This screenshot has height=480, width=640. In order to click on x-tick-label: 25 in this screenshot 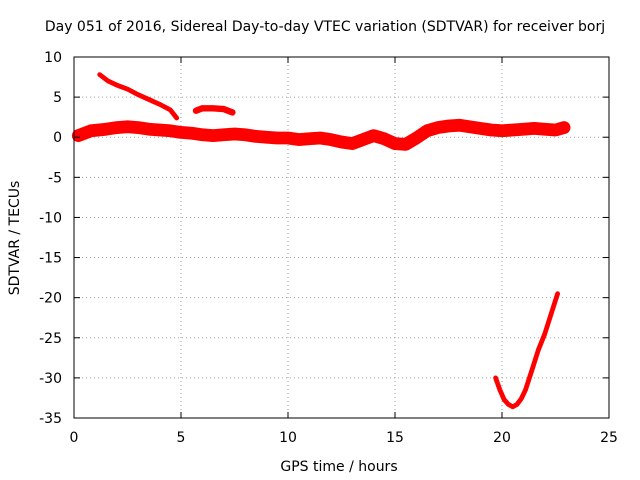, I will do `click(609, 438)`.